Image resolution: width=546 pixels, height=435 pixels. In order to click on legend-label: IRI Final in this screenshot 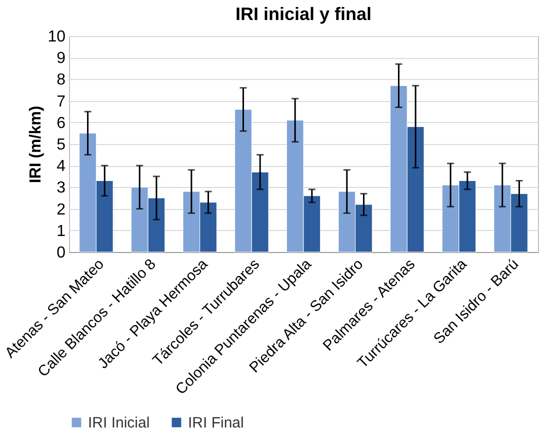, I will do `click(216, 423)`.